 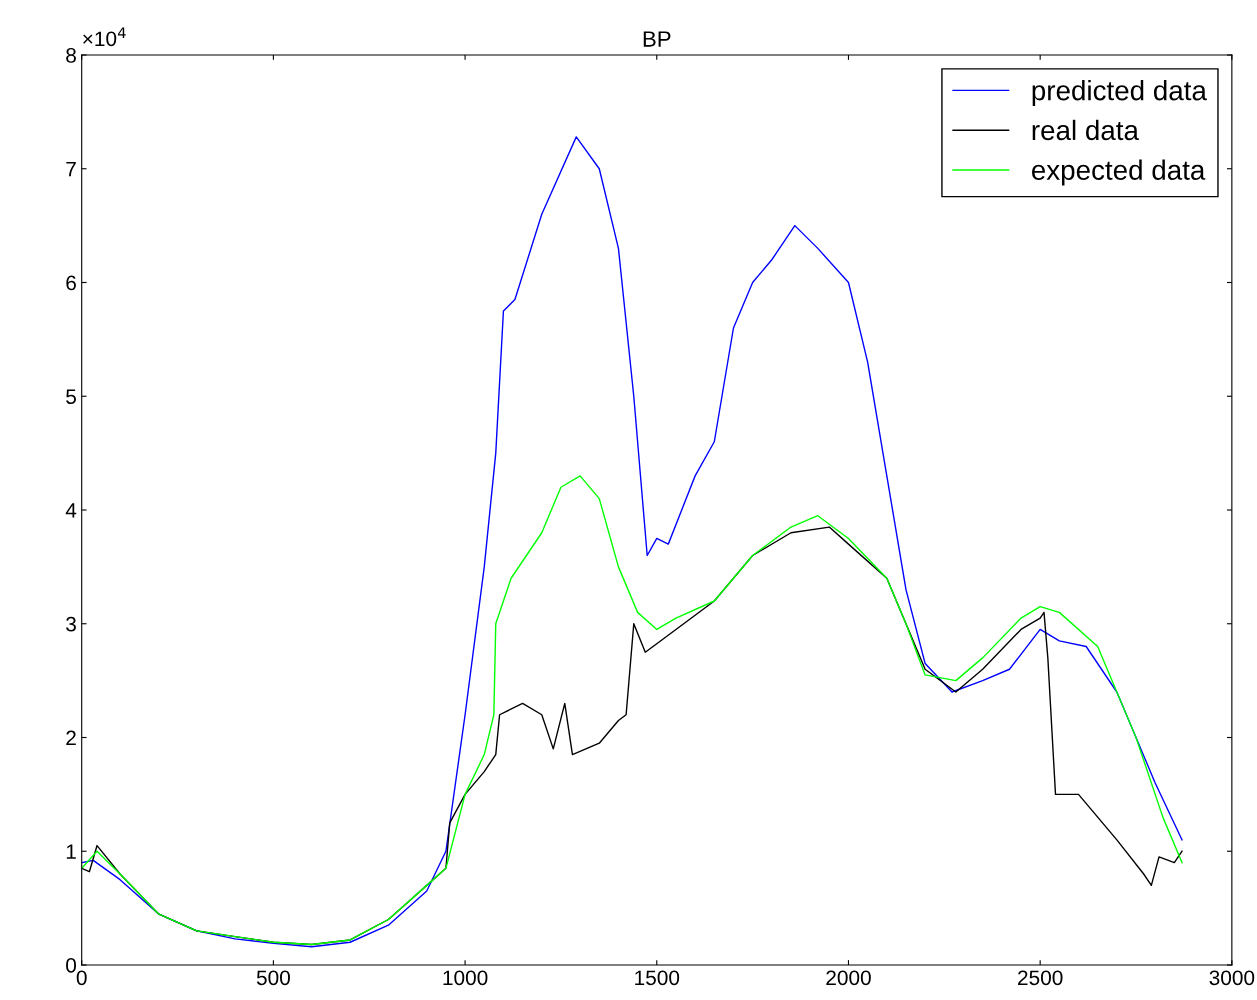 What do you see at coordinates (273, 978) in the screenshot?
I see `x-tick-label: 500` at bounding box center [273, 978].